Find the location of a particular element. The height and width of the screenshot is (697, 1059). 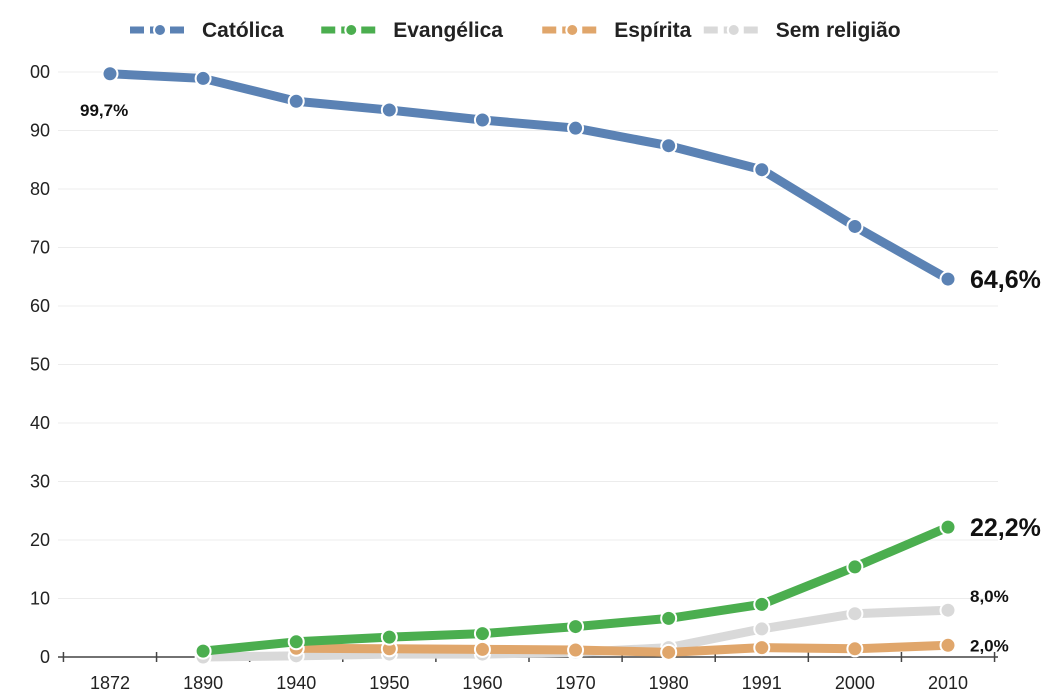

y-tick-label: 70 is located at coordinates (40, 248).